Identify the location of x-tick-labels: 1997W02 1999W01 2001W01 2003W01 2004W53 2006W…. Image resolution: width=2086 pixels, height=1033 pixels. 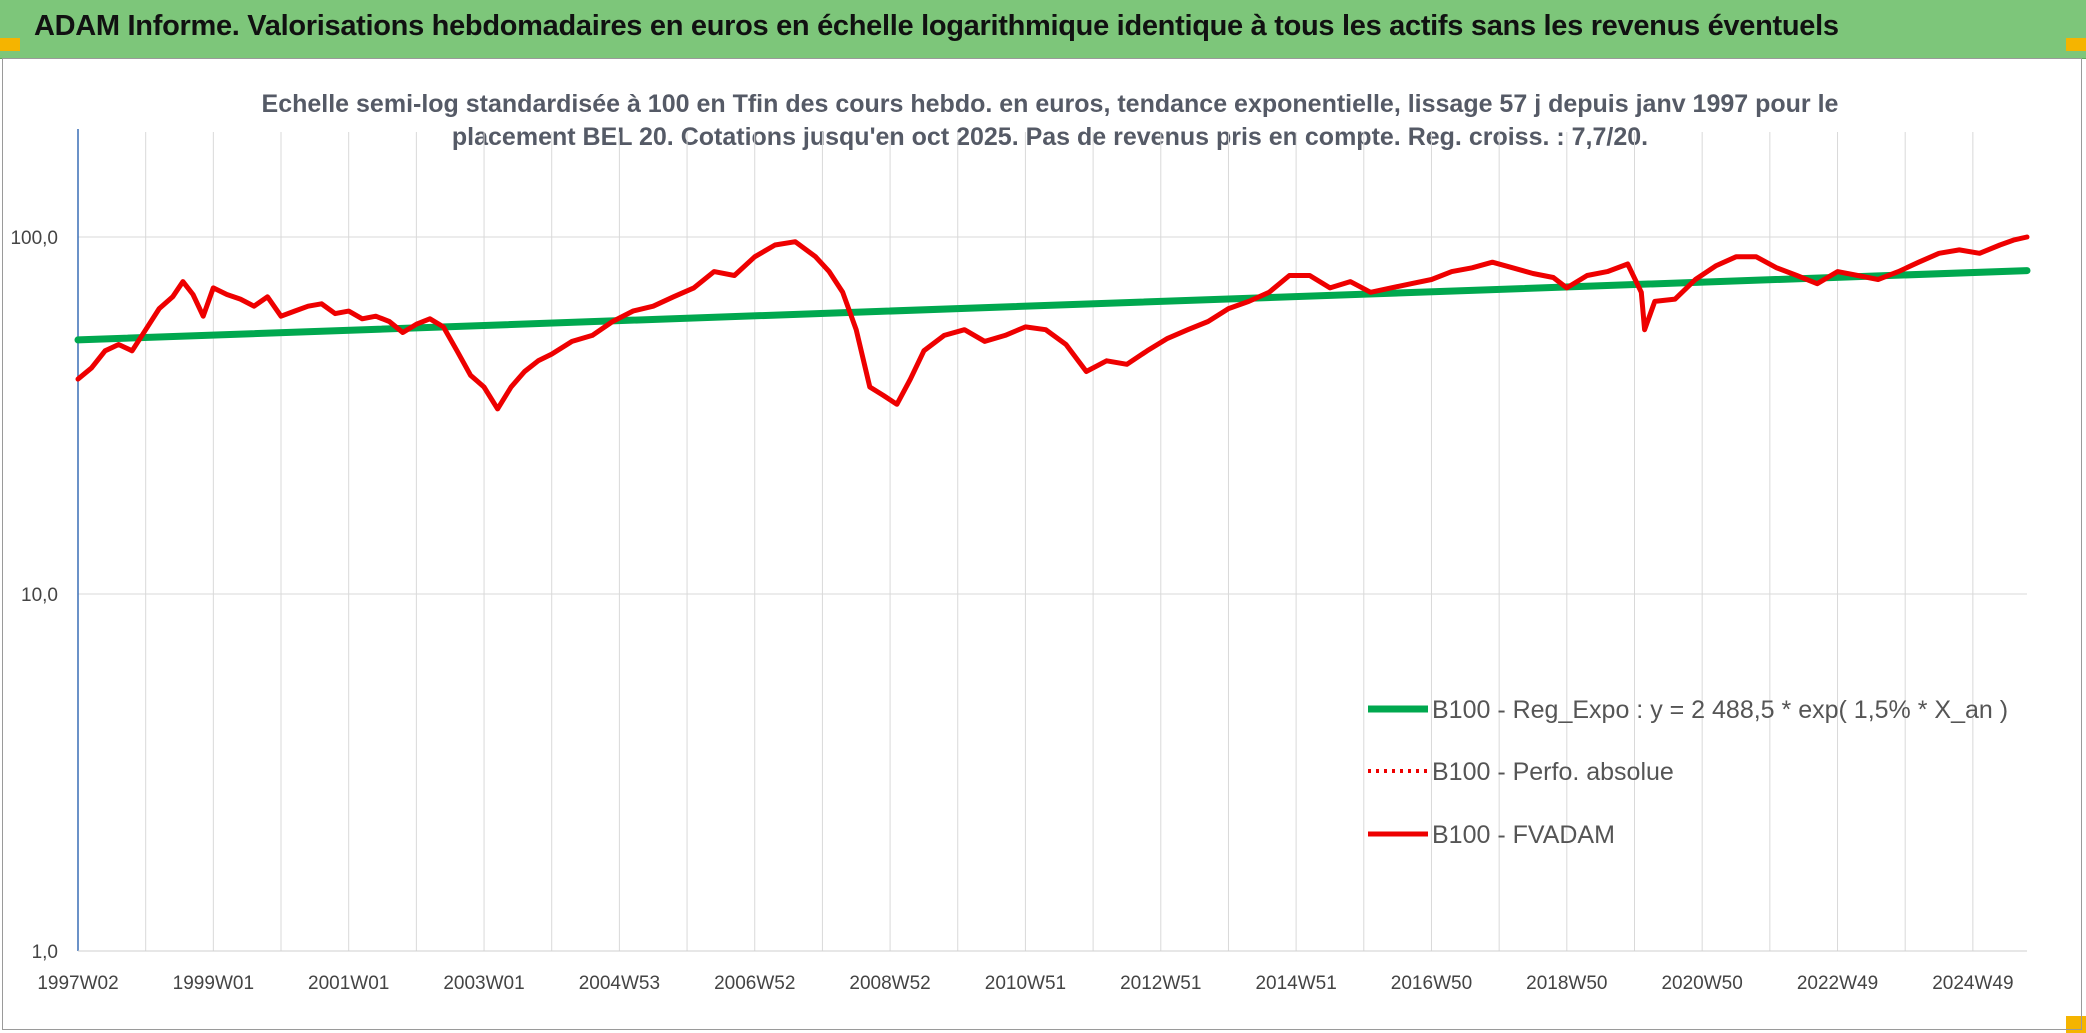
(1025, 983).